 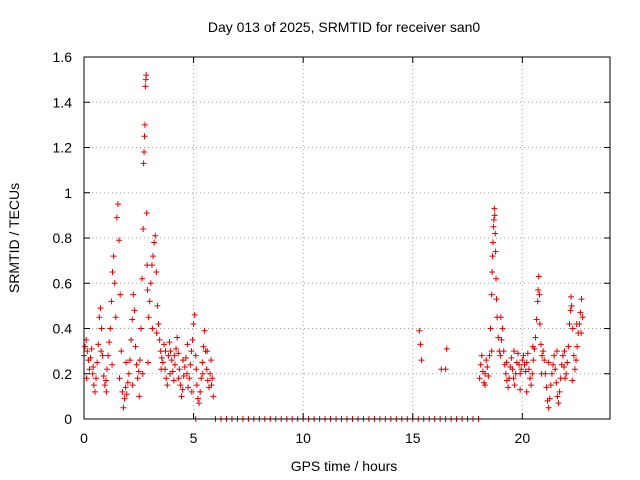 What do you see at coordinates (523, 438) in the screenshot?
I see `x-tick-label: 20` at bounding box center [523, 438].